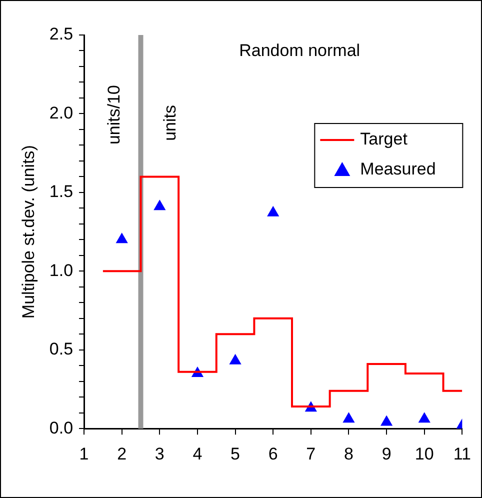 The image size is (482, 498). What do you see at coordinates (84, 454) in the screenshot?
I see `x-tick-label: 1` at bounding box center [84, 454].